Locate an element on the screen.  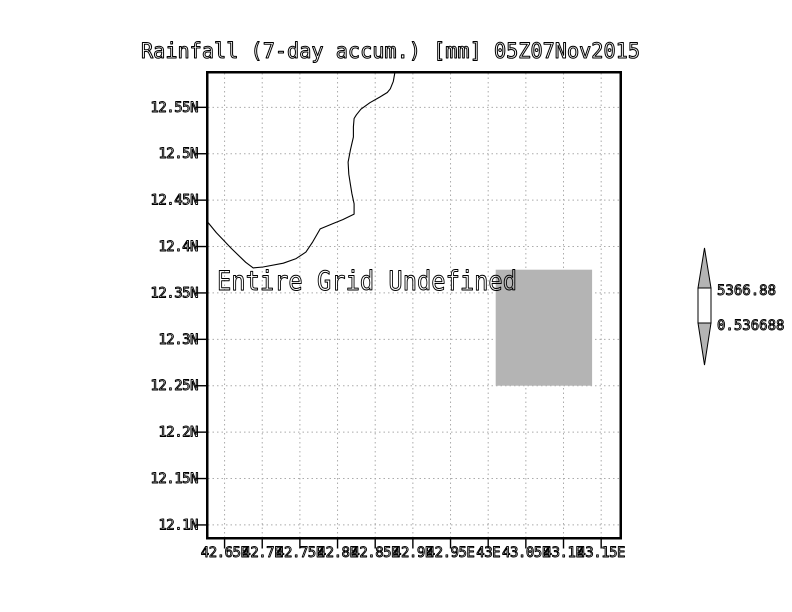
x-axis-label: 42.7E is located at coordinates (262, 553).